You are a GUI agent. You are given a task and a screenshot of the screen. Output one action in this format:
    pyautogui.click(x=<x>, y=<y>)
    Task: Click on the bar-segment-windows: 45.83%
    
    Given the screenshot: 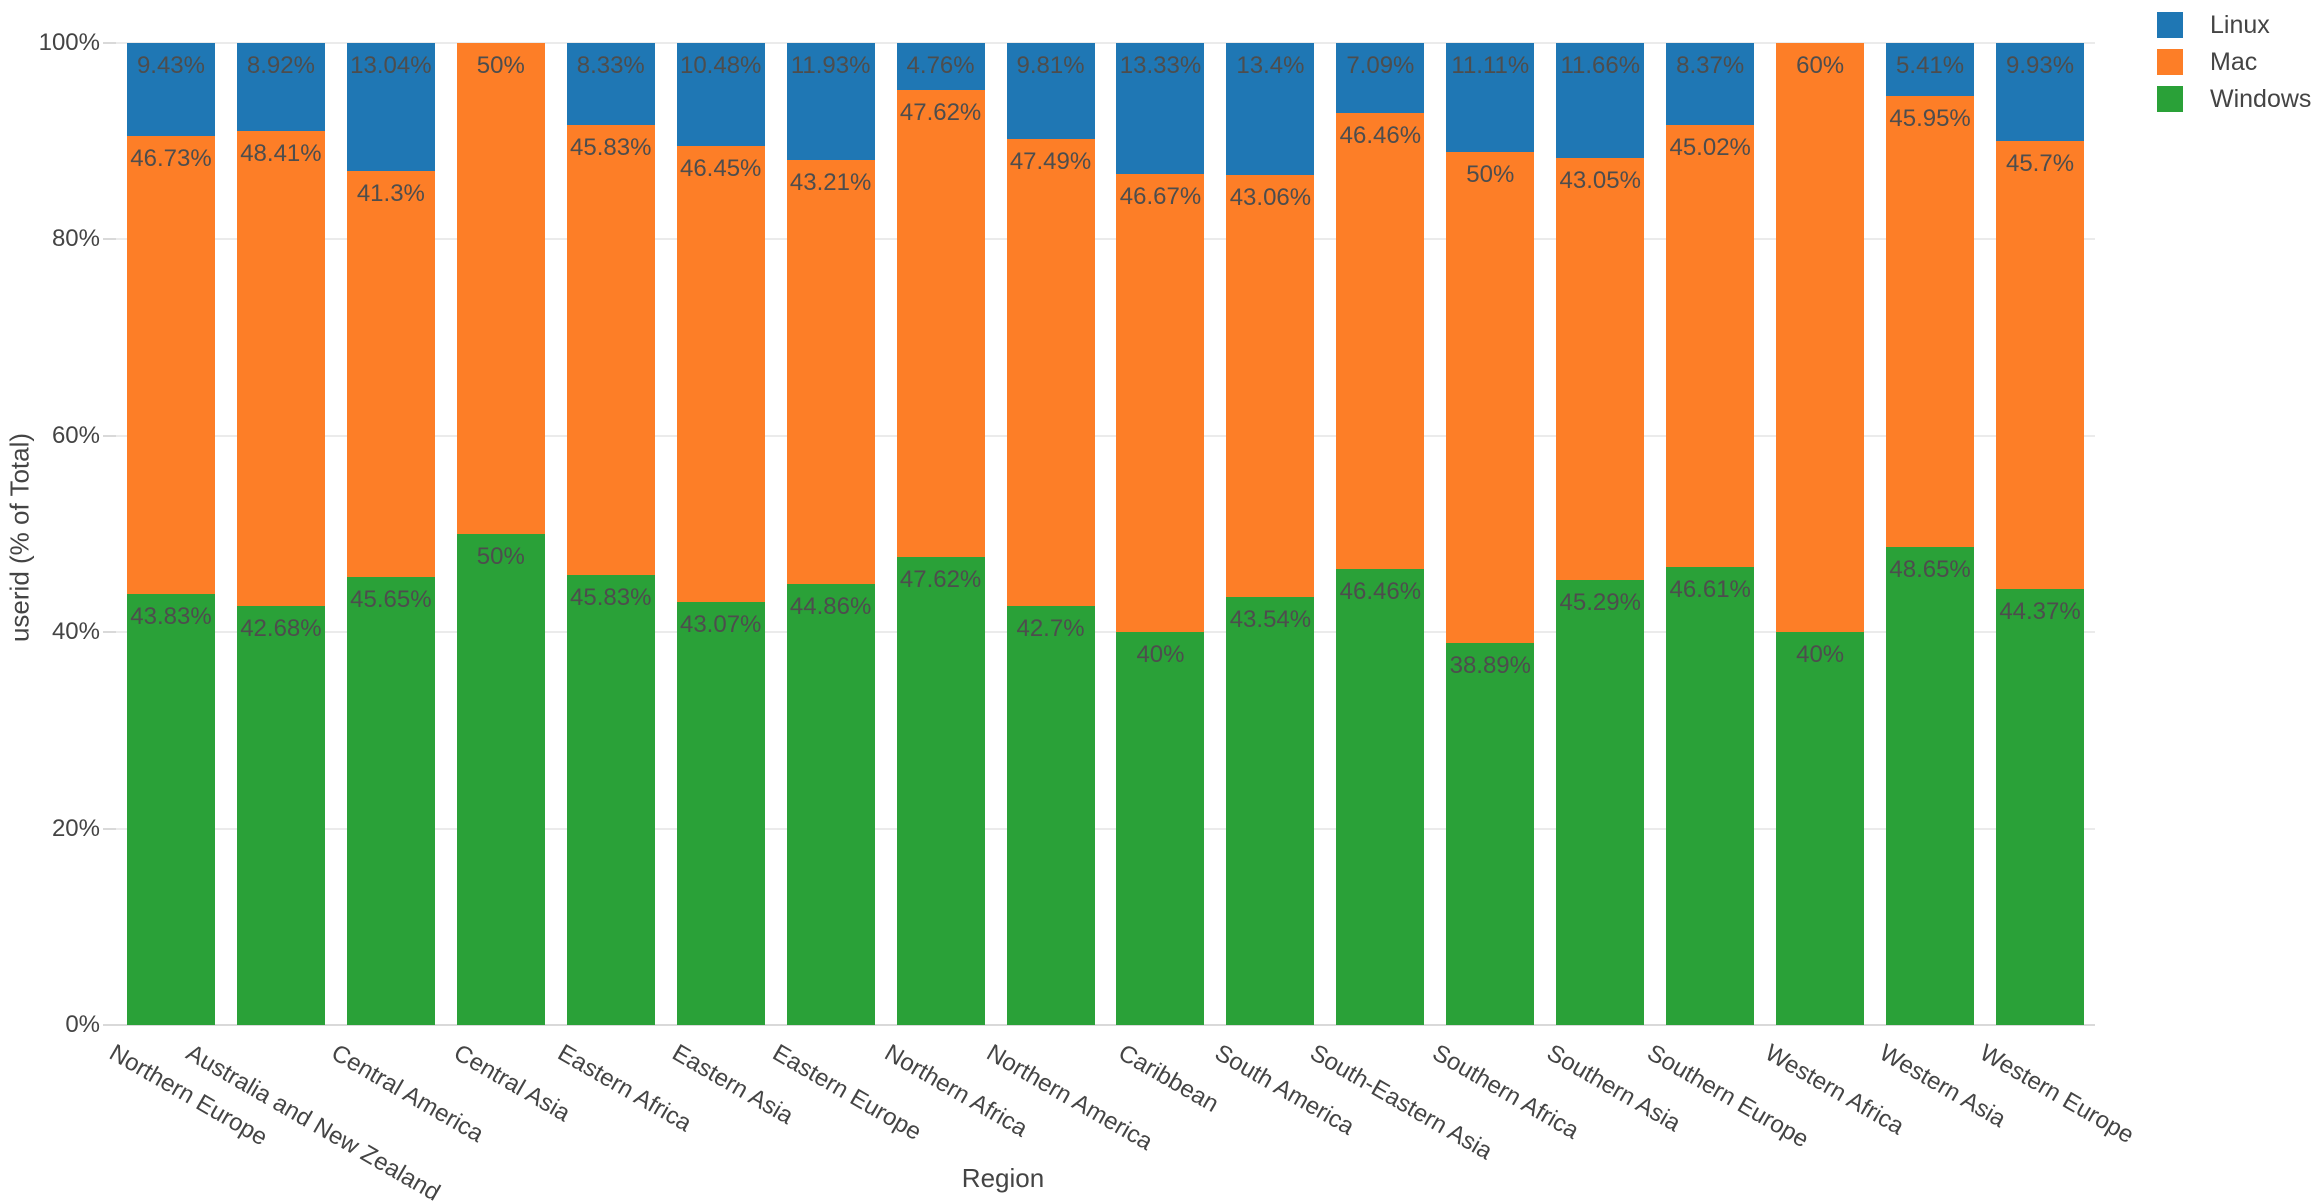 What is the action you would take?
    pyautogui.click(x=610, y=799)
    